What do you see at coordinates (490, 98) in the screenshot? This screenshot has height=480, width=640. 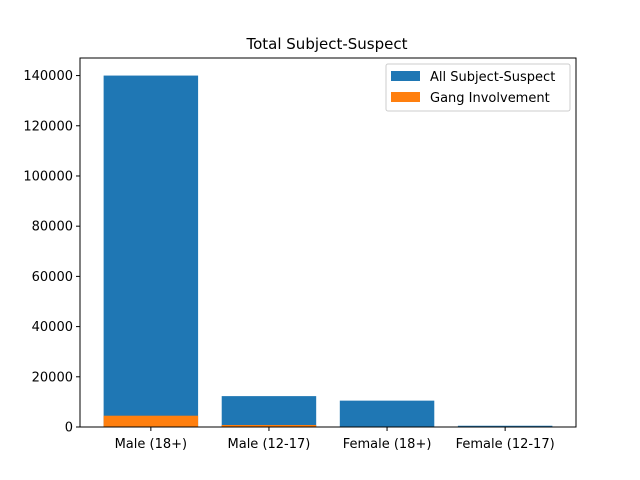 I see `legend-label: Gang Involvement` at bounding box center [490, 98].